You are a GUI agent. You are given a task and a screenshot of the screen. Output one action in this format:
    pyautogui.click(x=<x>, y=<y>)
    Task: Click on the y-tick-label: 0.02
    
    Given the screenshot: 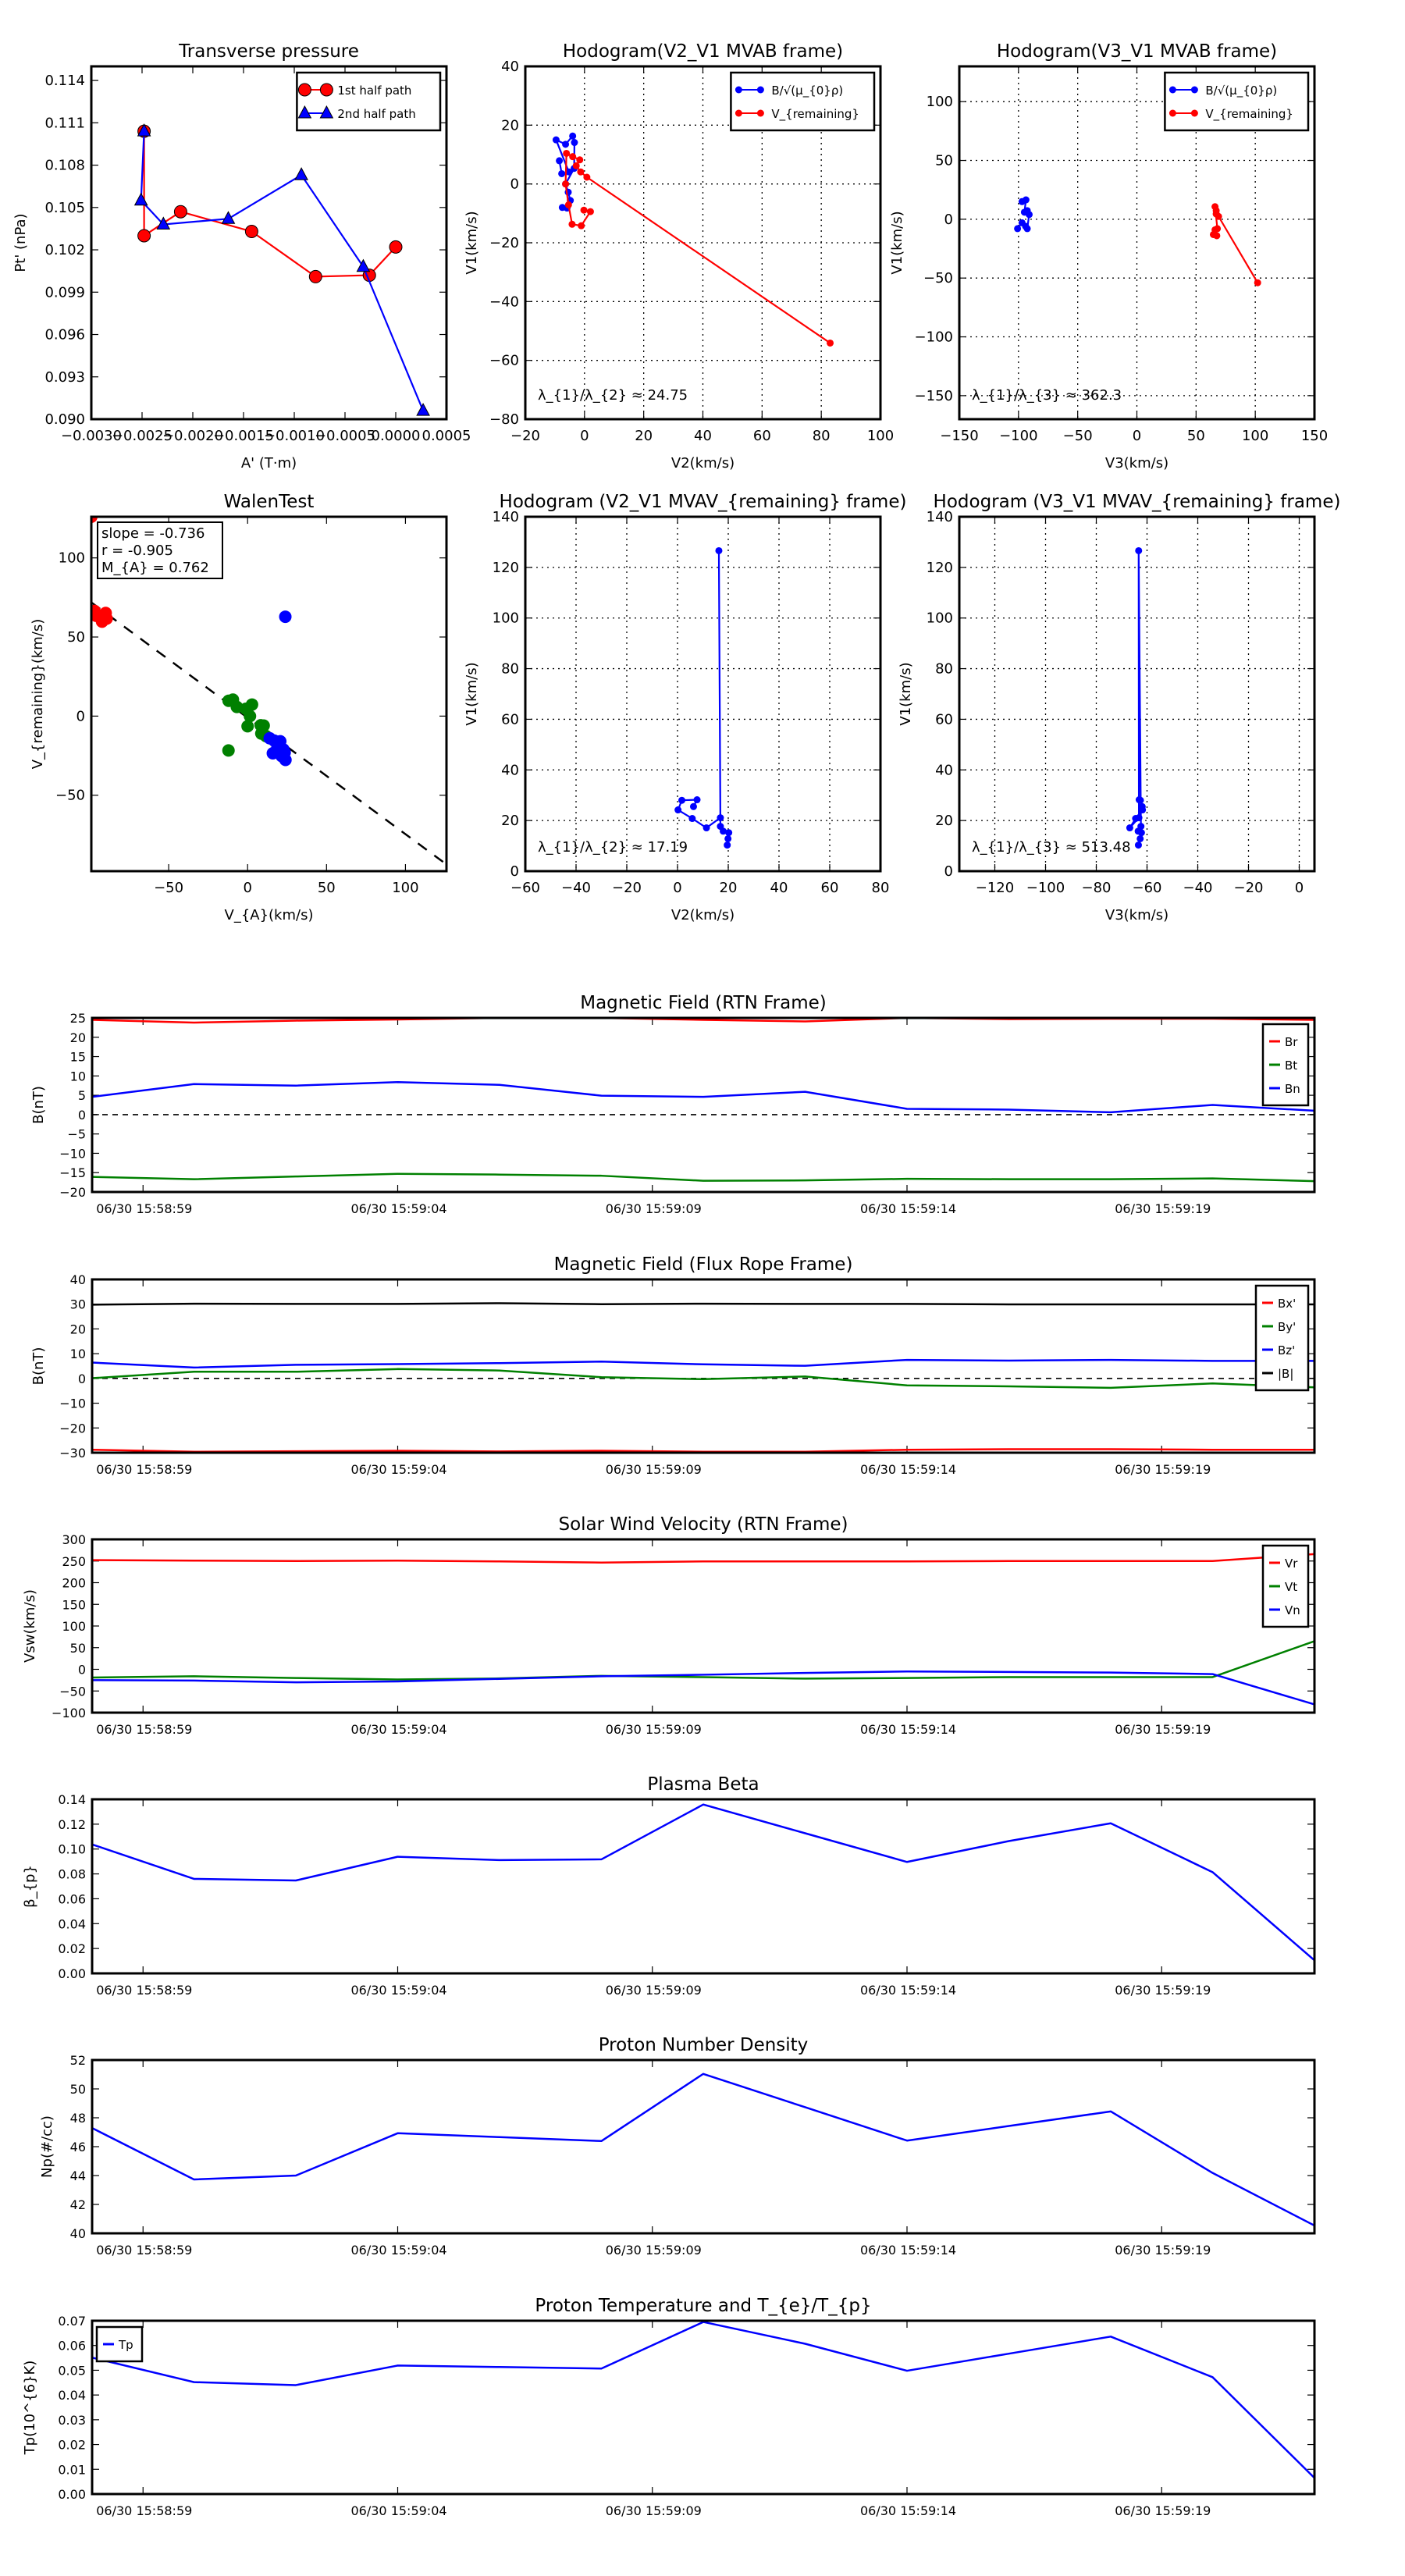 What is the action you would take?
    pyautogui.click(x=72, y=1948)
    